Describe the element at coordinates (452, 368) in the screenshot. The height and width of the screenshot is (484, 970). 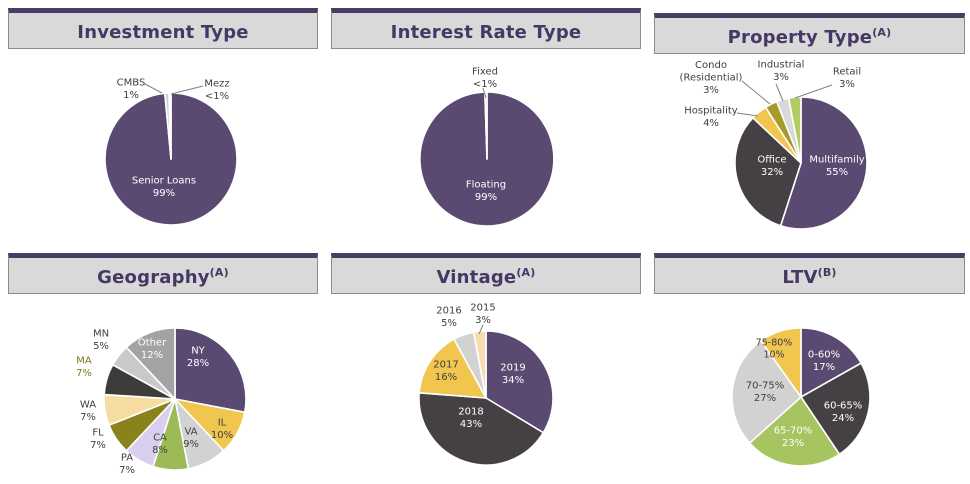
I see `pie-slice-2017` at that location.